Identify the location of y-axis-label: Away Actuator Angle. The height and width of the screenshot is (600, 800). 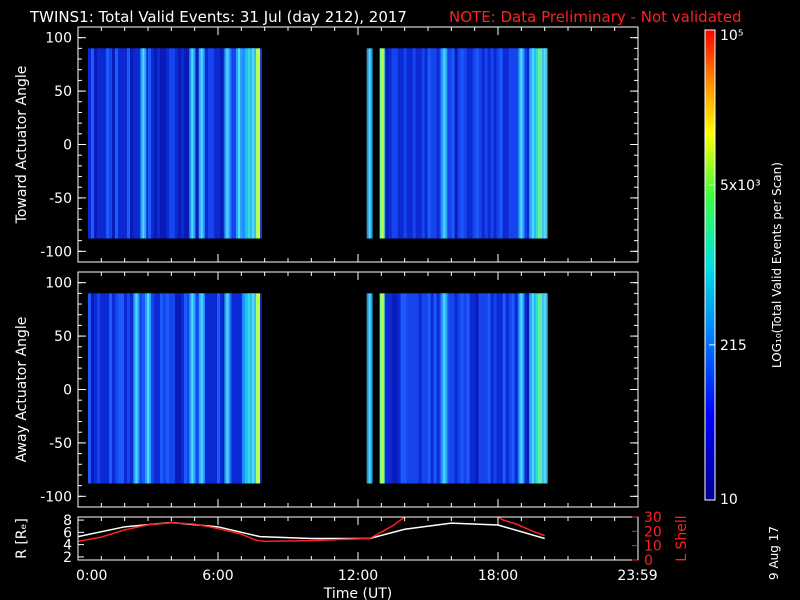
(22, 390).